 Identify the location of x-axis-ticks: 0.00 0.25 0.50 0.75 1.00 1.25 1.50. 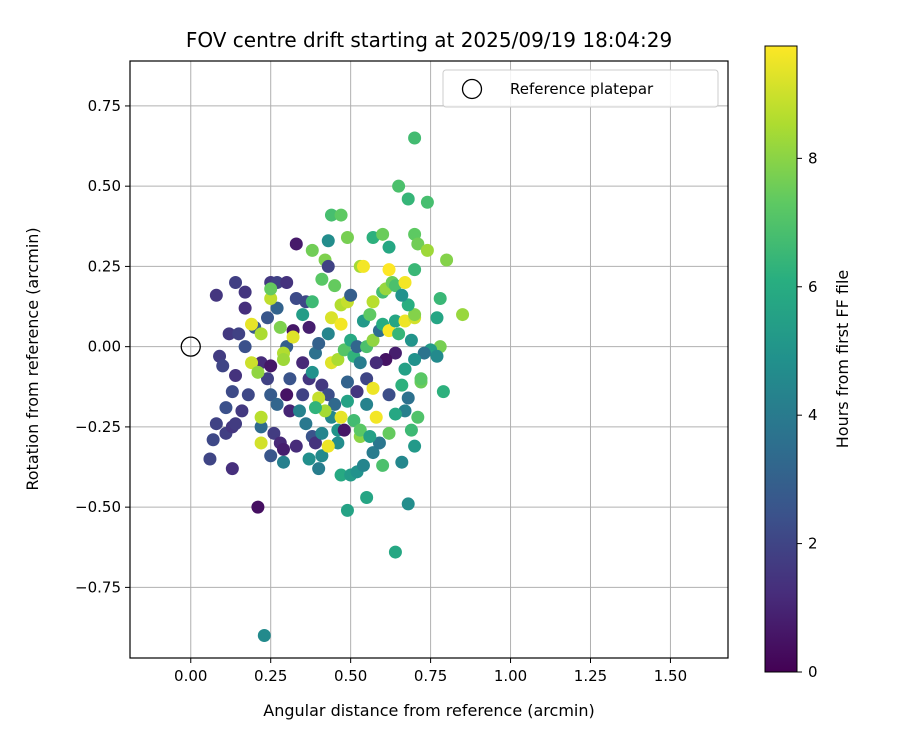
(430, 671).